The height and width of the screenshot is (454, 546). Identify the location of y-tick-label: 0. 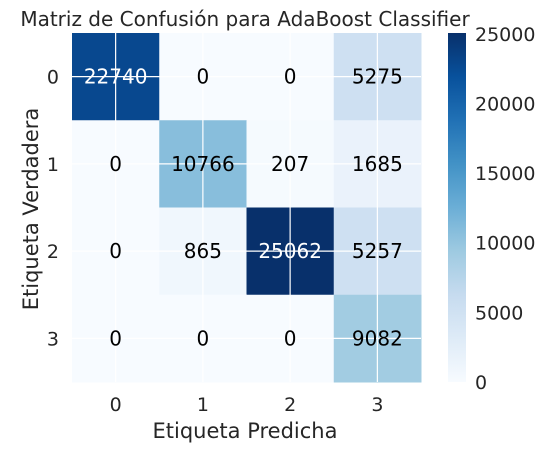
(53, 78).